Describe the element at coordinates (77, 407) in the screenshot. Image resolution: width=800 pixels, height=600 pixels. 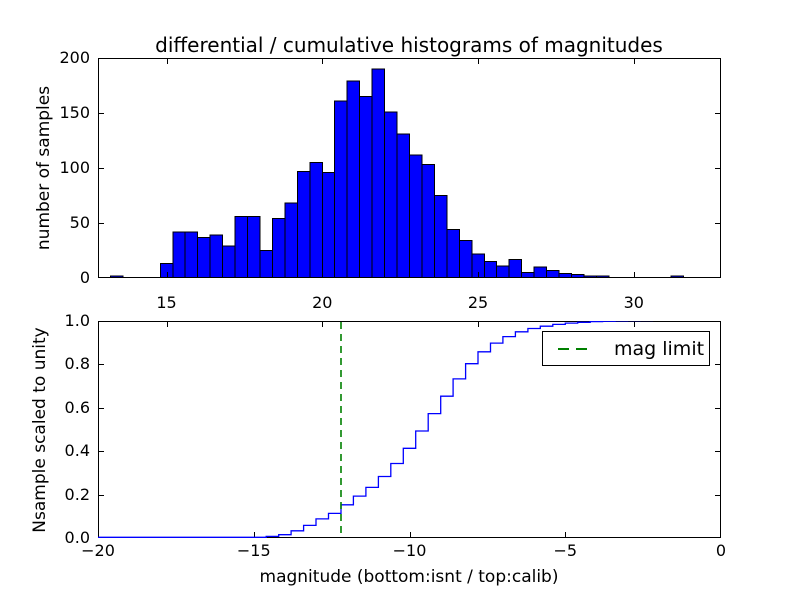
I see `bottom-y-tick-label: 0.6` at that location.